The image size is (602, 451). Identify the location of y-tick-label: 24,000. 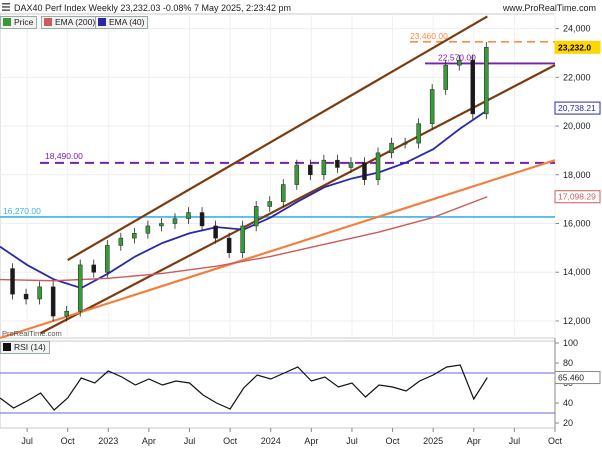
(577, 29).